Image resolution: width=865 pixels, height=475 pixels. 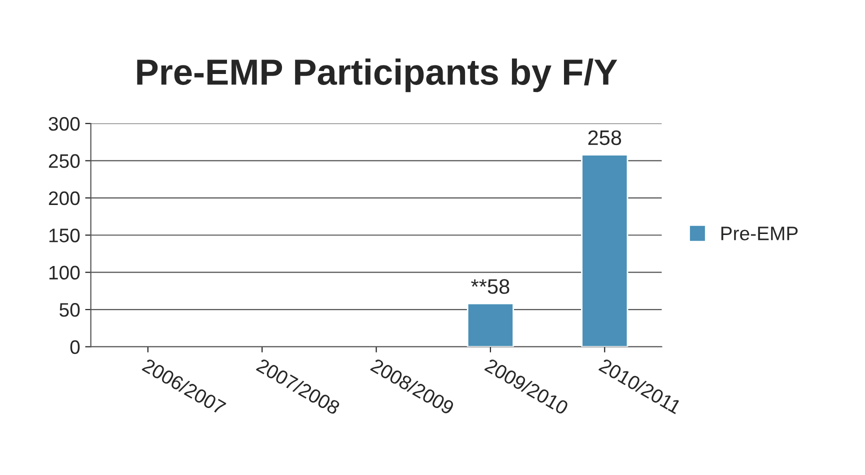 What do you see at coordinates (70, 310) in the screenshot?
I see `y-tick-label: 50` at bounding box center [70, 310].